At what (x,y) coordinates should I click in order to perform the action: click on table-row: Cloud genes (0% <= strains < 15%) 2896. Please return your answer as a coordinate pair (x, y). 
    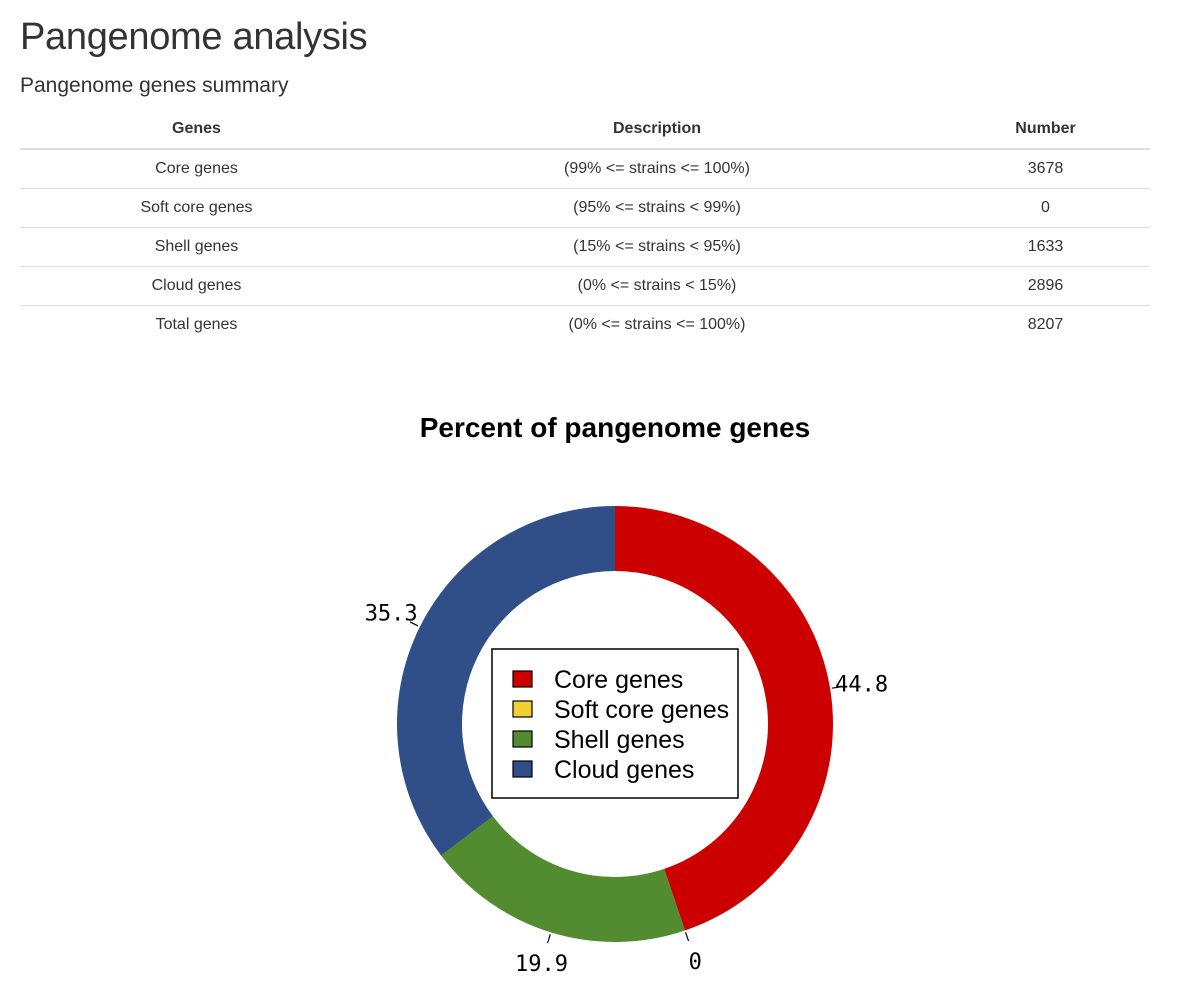
    Looking at the image, I should click on (585, 286).